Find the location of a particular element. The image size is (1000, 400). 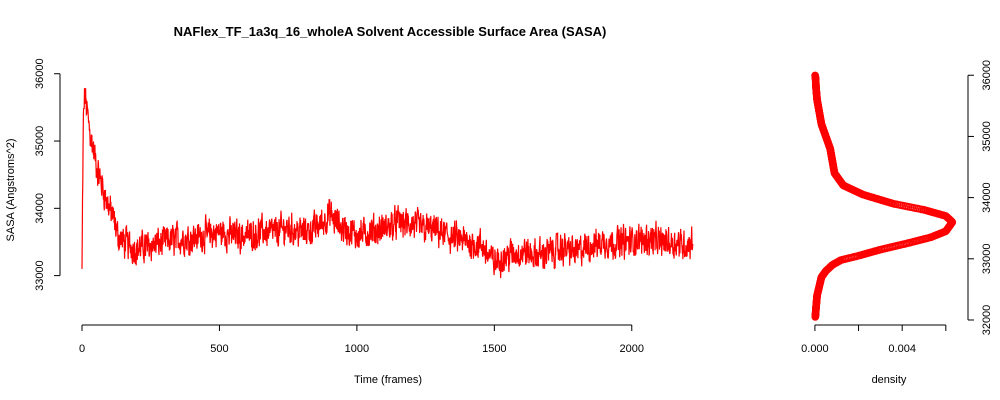

y-tick-label: 35000 is located at coordinates (40, 141).